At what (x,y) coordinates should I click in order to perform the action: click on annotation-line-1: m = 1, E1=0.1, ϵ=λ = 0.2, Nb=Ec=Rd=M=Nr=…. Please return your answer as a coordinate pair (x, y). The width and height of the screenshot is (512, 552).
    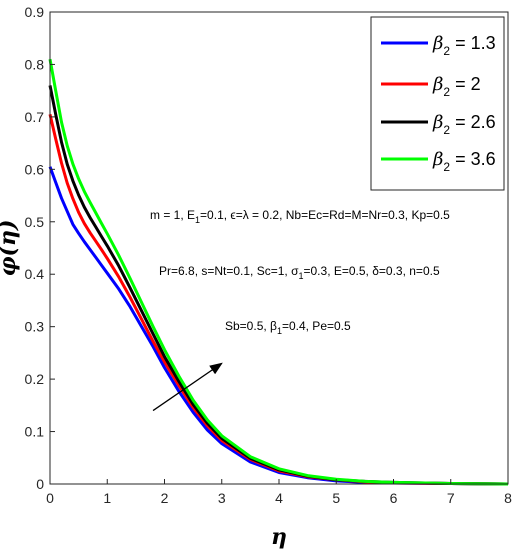
    Looking at the image, I should click on (300, 216).